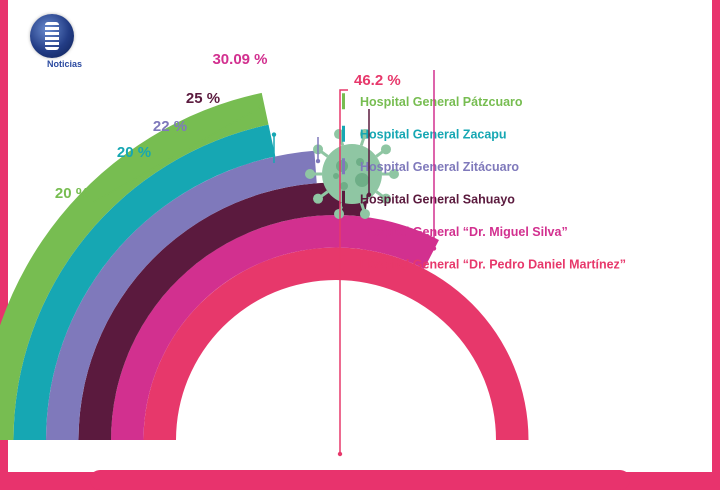  I want to click on value-label: 25 %, so click(203, 98).